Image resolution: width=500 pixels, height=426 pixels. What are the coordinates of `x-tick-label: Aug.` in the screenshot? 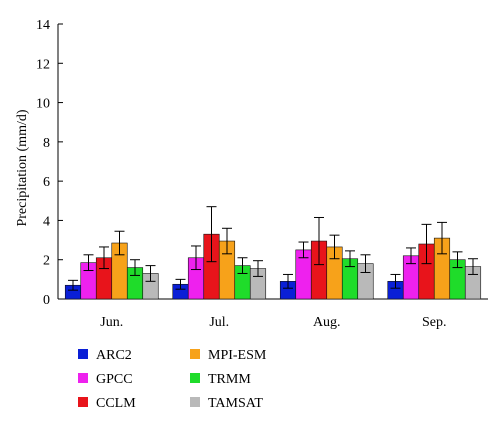 It's located at (327, 322).